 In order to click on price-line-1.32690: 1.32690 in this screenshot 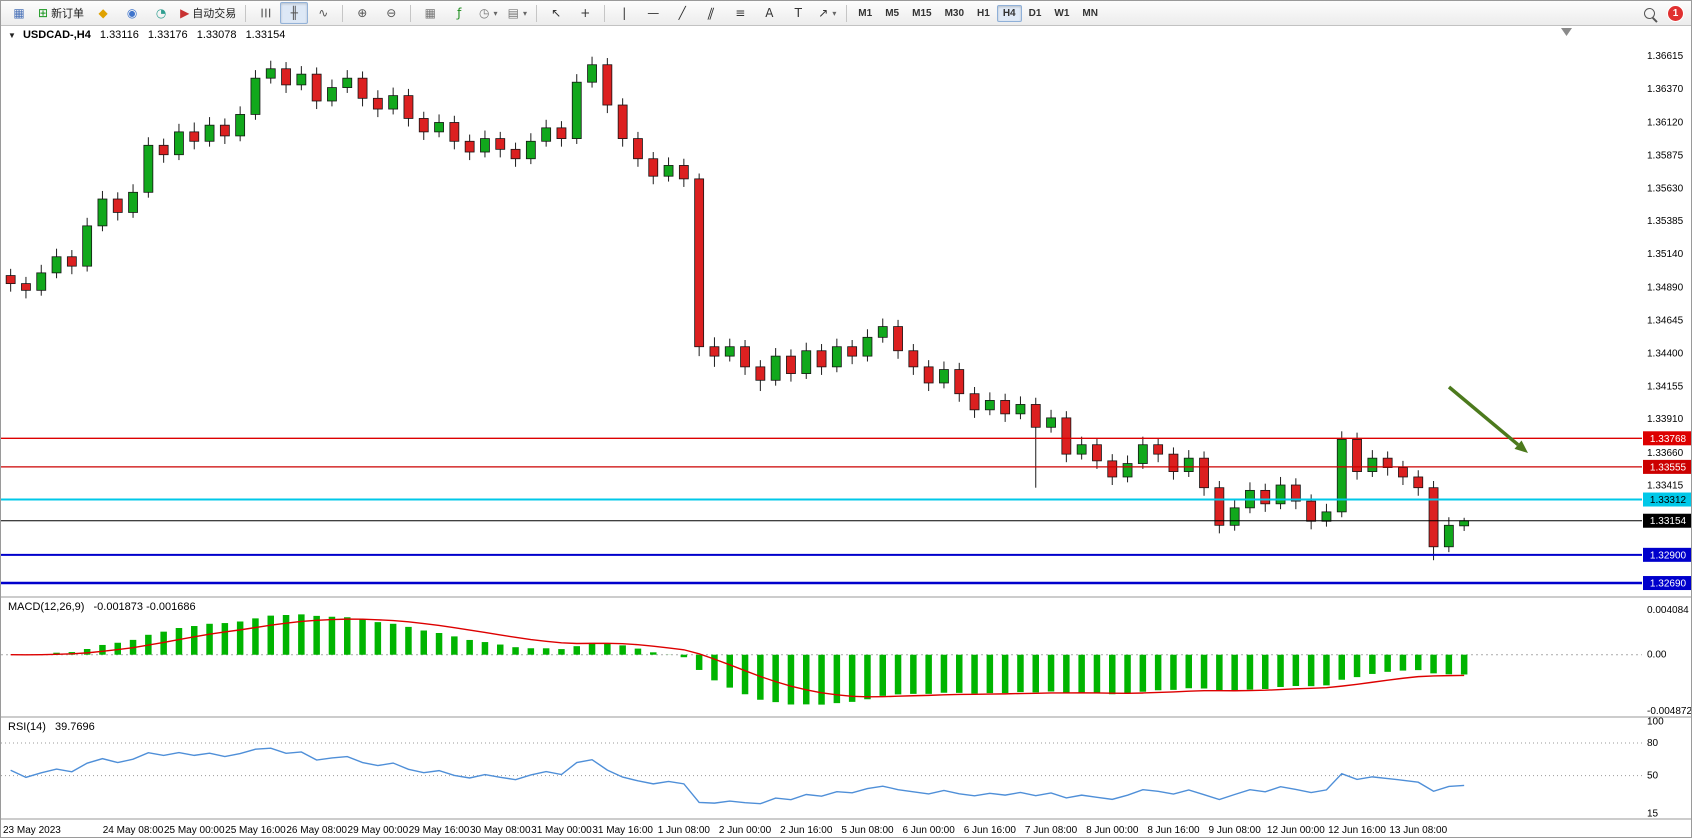, I will do `click(846, 583)`.